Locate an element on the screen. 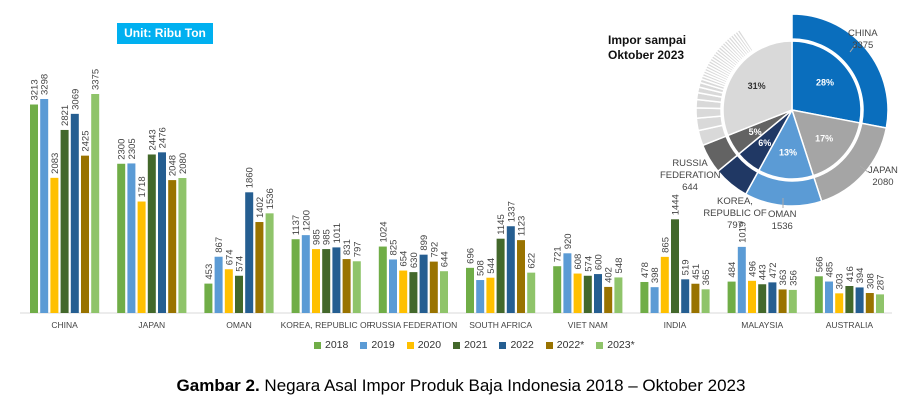 The height and width of the screenshot is (407, 922). legend-item: 2021 is located at coordinates (470, 345).